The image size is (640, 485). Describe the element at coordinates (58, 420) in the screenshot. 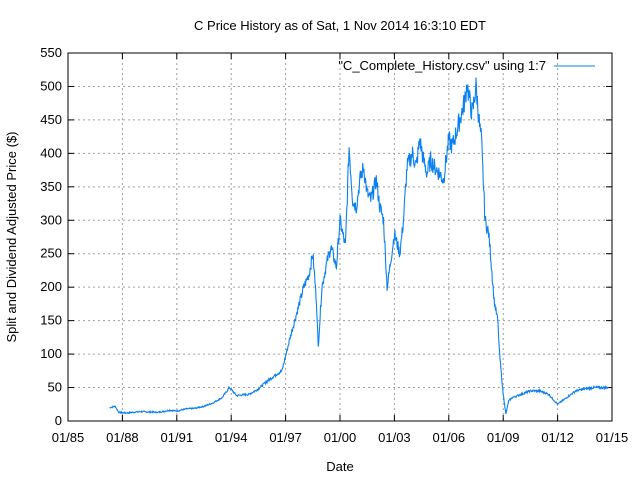

I see `y-tick-label: 0` at that location.